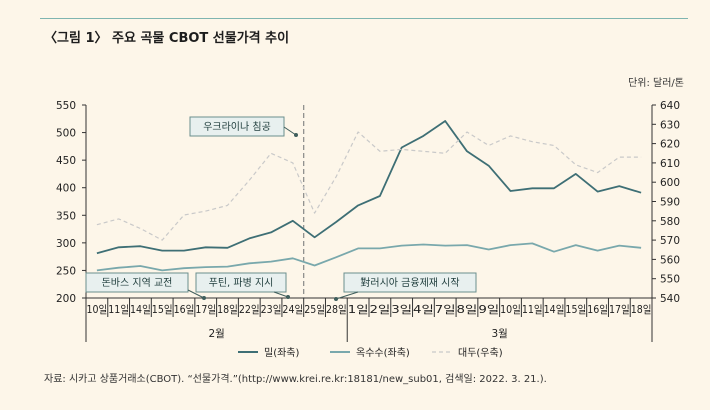  What do you see at coordinates (66, 161) in the screenshot?
I see `y-left-tick-label: 450` at bounding box center [66, 161].